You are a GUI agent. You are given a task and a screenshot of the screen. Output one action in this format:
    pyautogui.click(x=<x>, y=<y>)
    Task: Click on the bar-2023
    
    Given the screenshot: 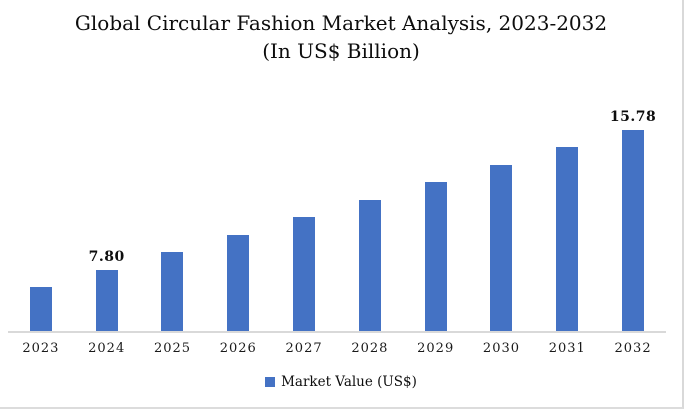 What is the action you would take?
    pyautogui.click(x=40, y=309)
    